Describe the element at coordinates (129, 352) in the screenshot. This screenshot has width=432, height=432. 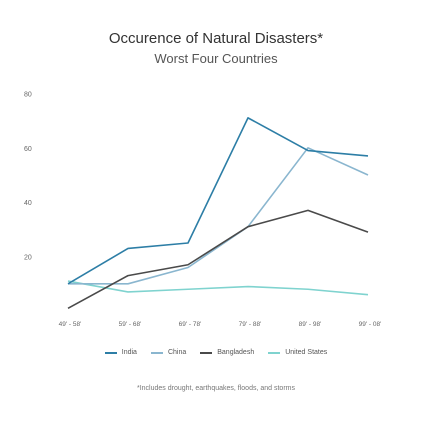
I see `legend-label-india: India` at that location.